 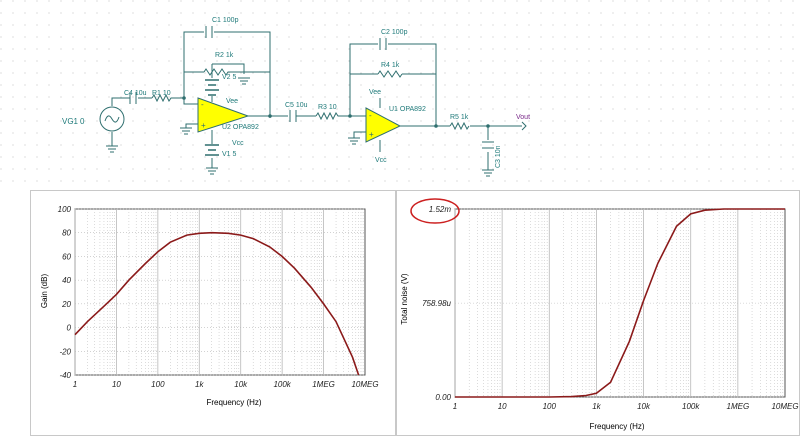 I want to click on r1-label: R1 10, so click(x=161, y=93).